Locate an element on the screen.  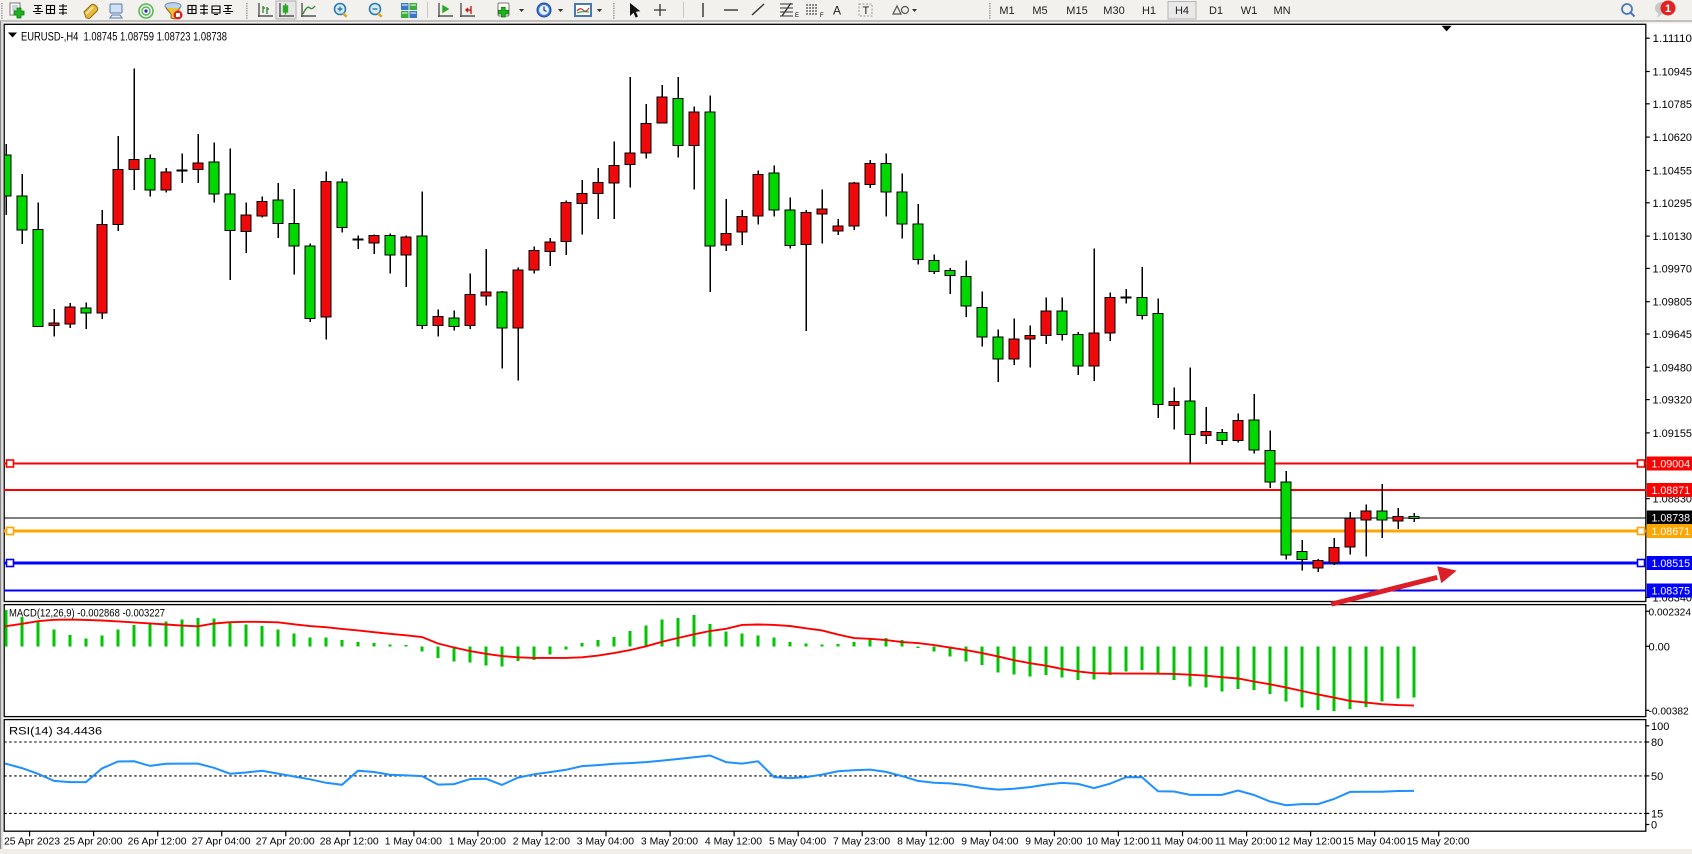
svg-text: 1.08515 is located at coordinates (1671, 564).